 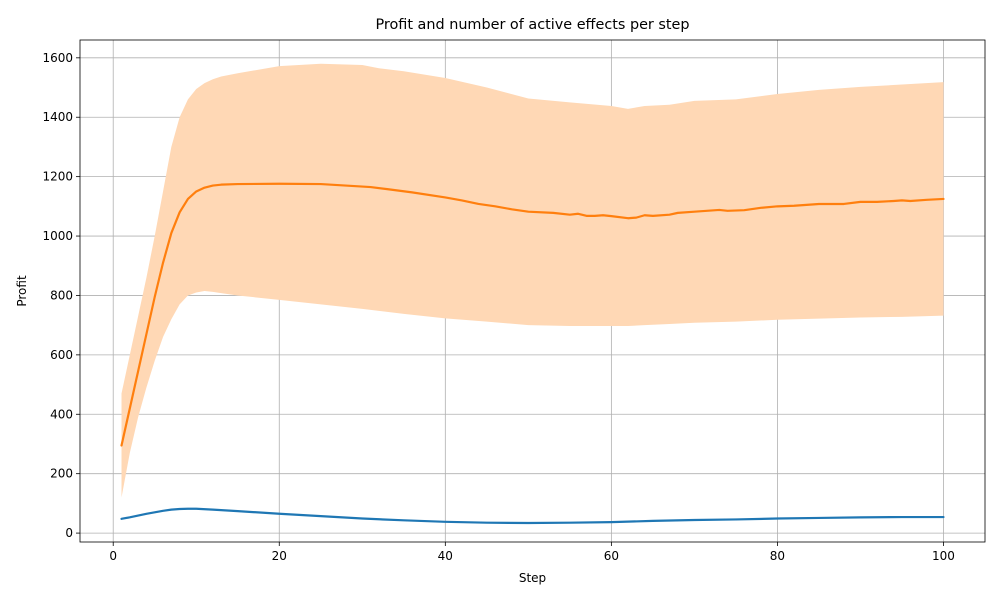 What do you see at coordinates (69, 533) in the screenshot?
I see `y-tick-label: 0` at bounding box center [69, 533].